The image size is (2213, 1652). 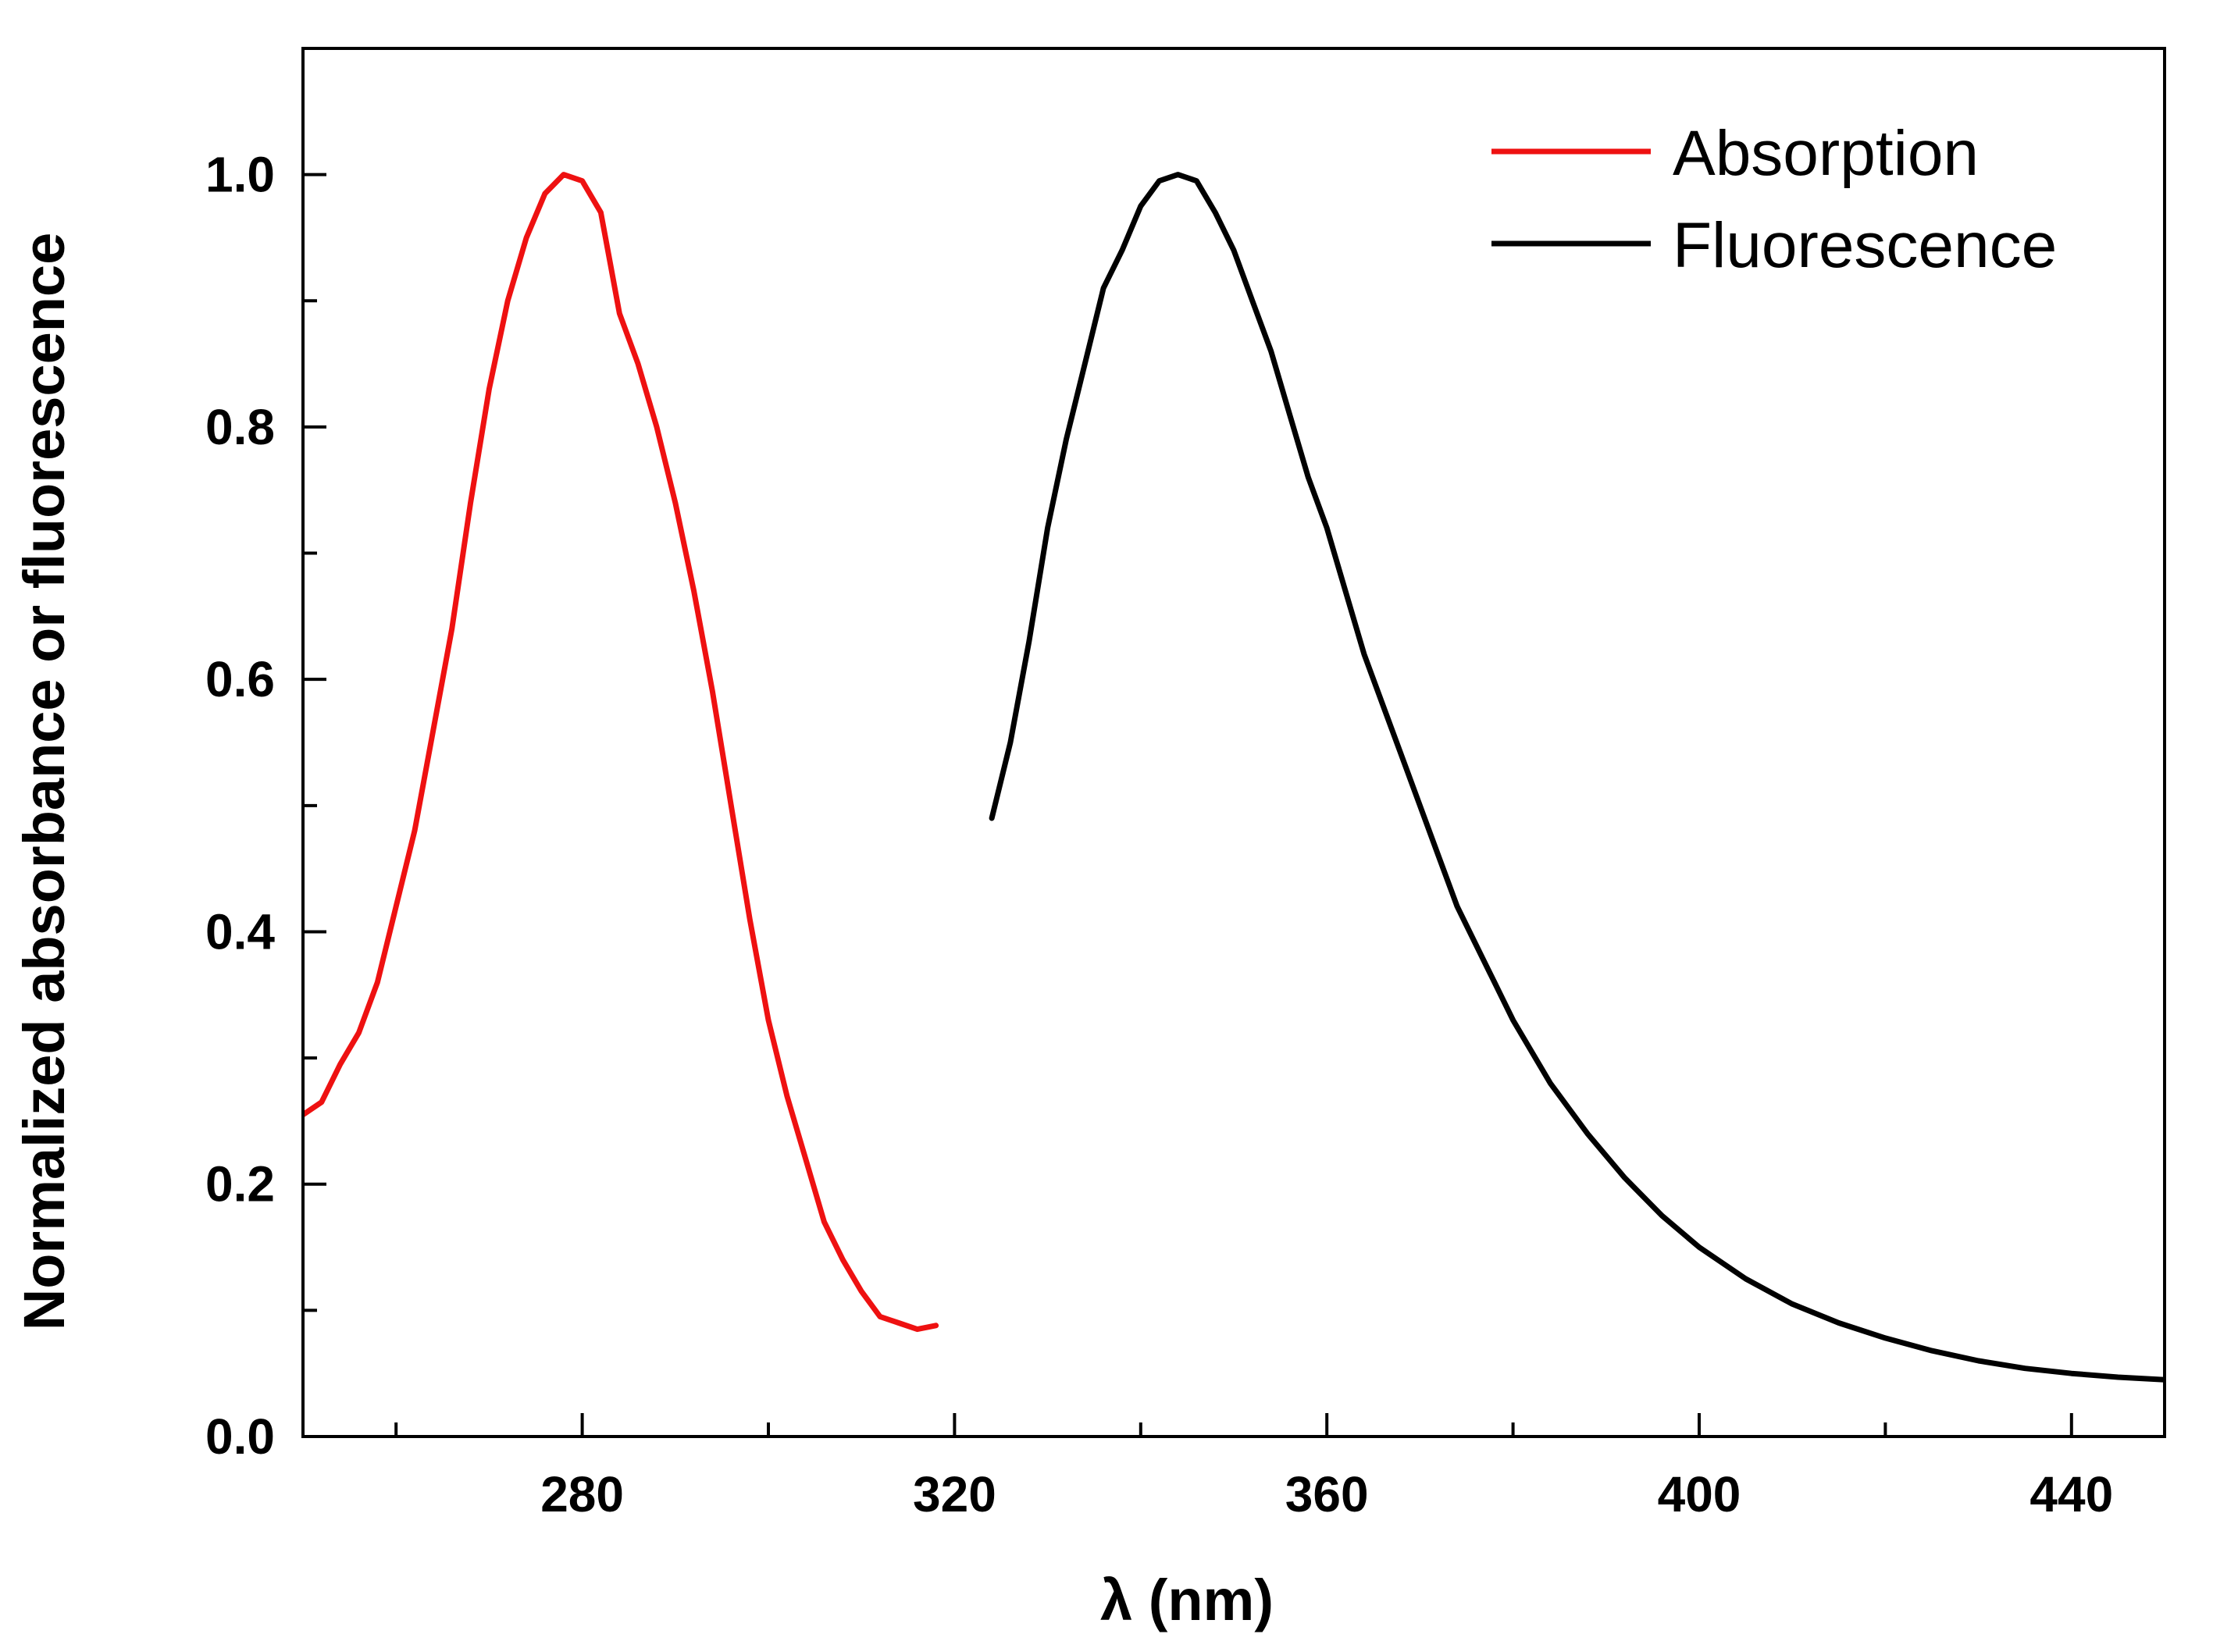 I want to click on y-tick-label: 0.0, so click(x=240, y=1436).